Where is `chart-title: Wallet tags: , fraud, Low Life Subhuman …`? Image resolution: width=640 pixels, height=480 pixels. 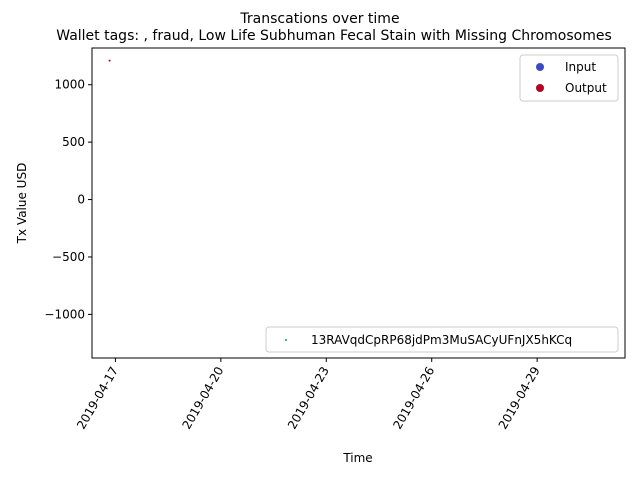 chart-title: Wallet tags: , fraud, Low Life Subhuman … is located at coordinates (334, 36).